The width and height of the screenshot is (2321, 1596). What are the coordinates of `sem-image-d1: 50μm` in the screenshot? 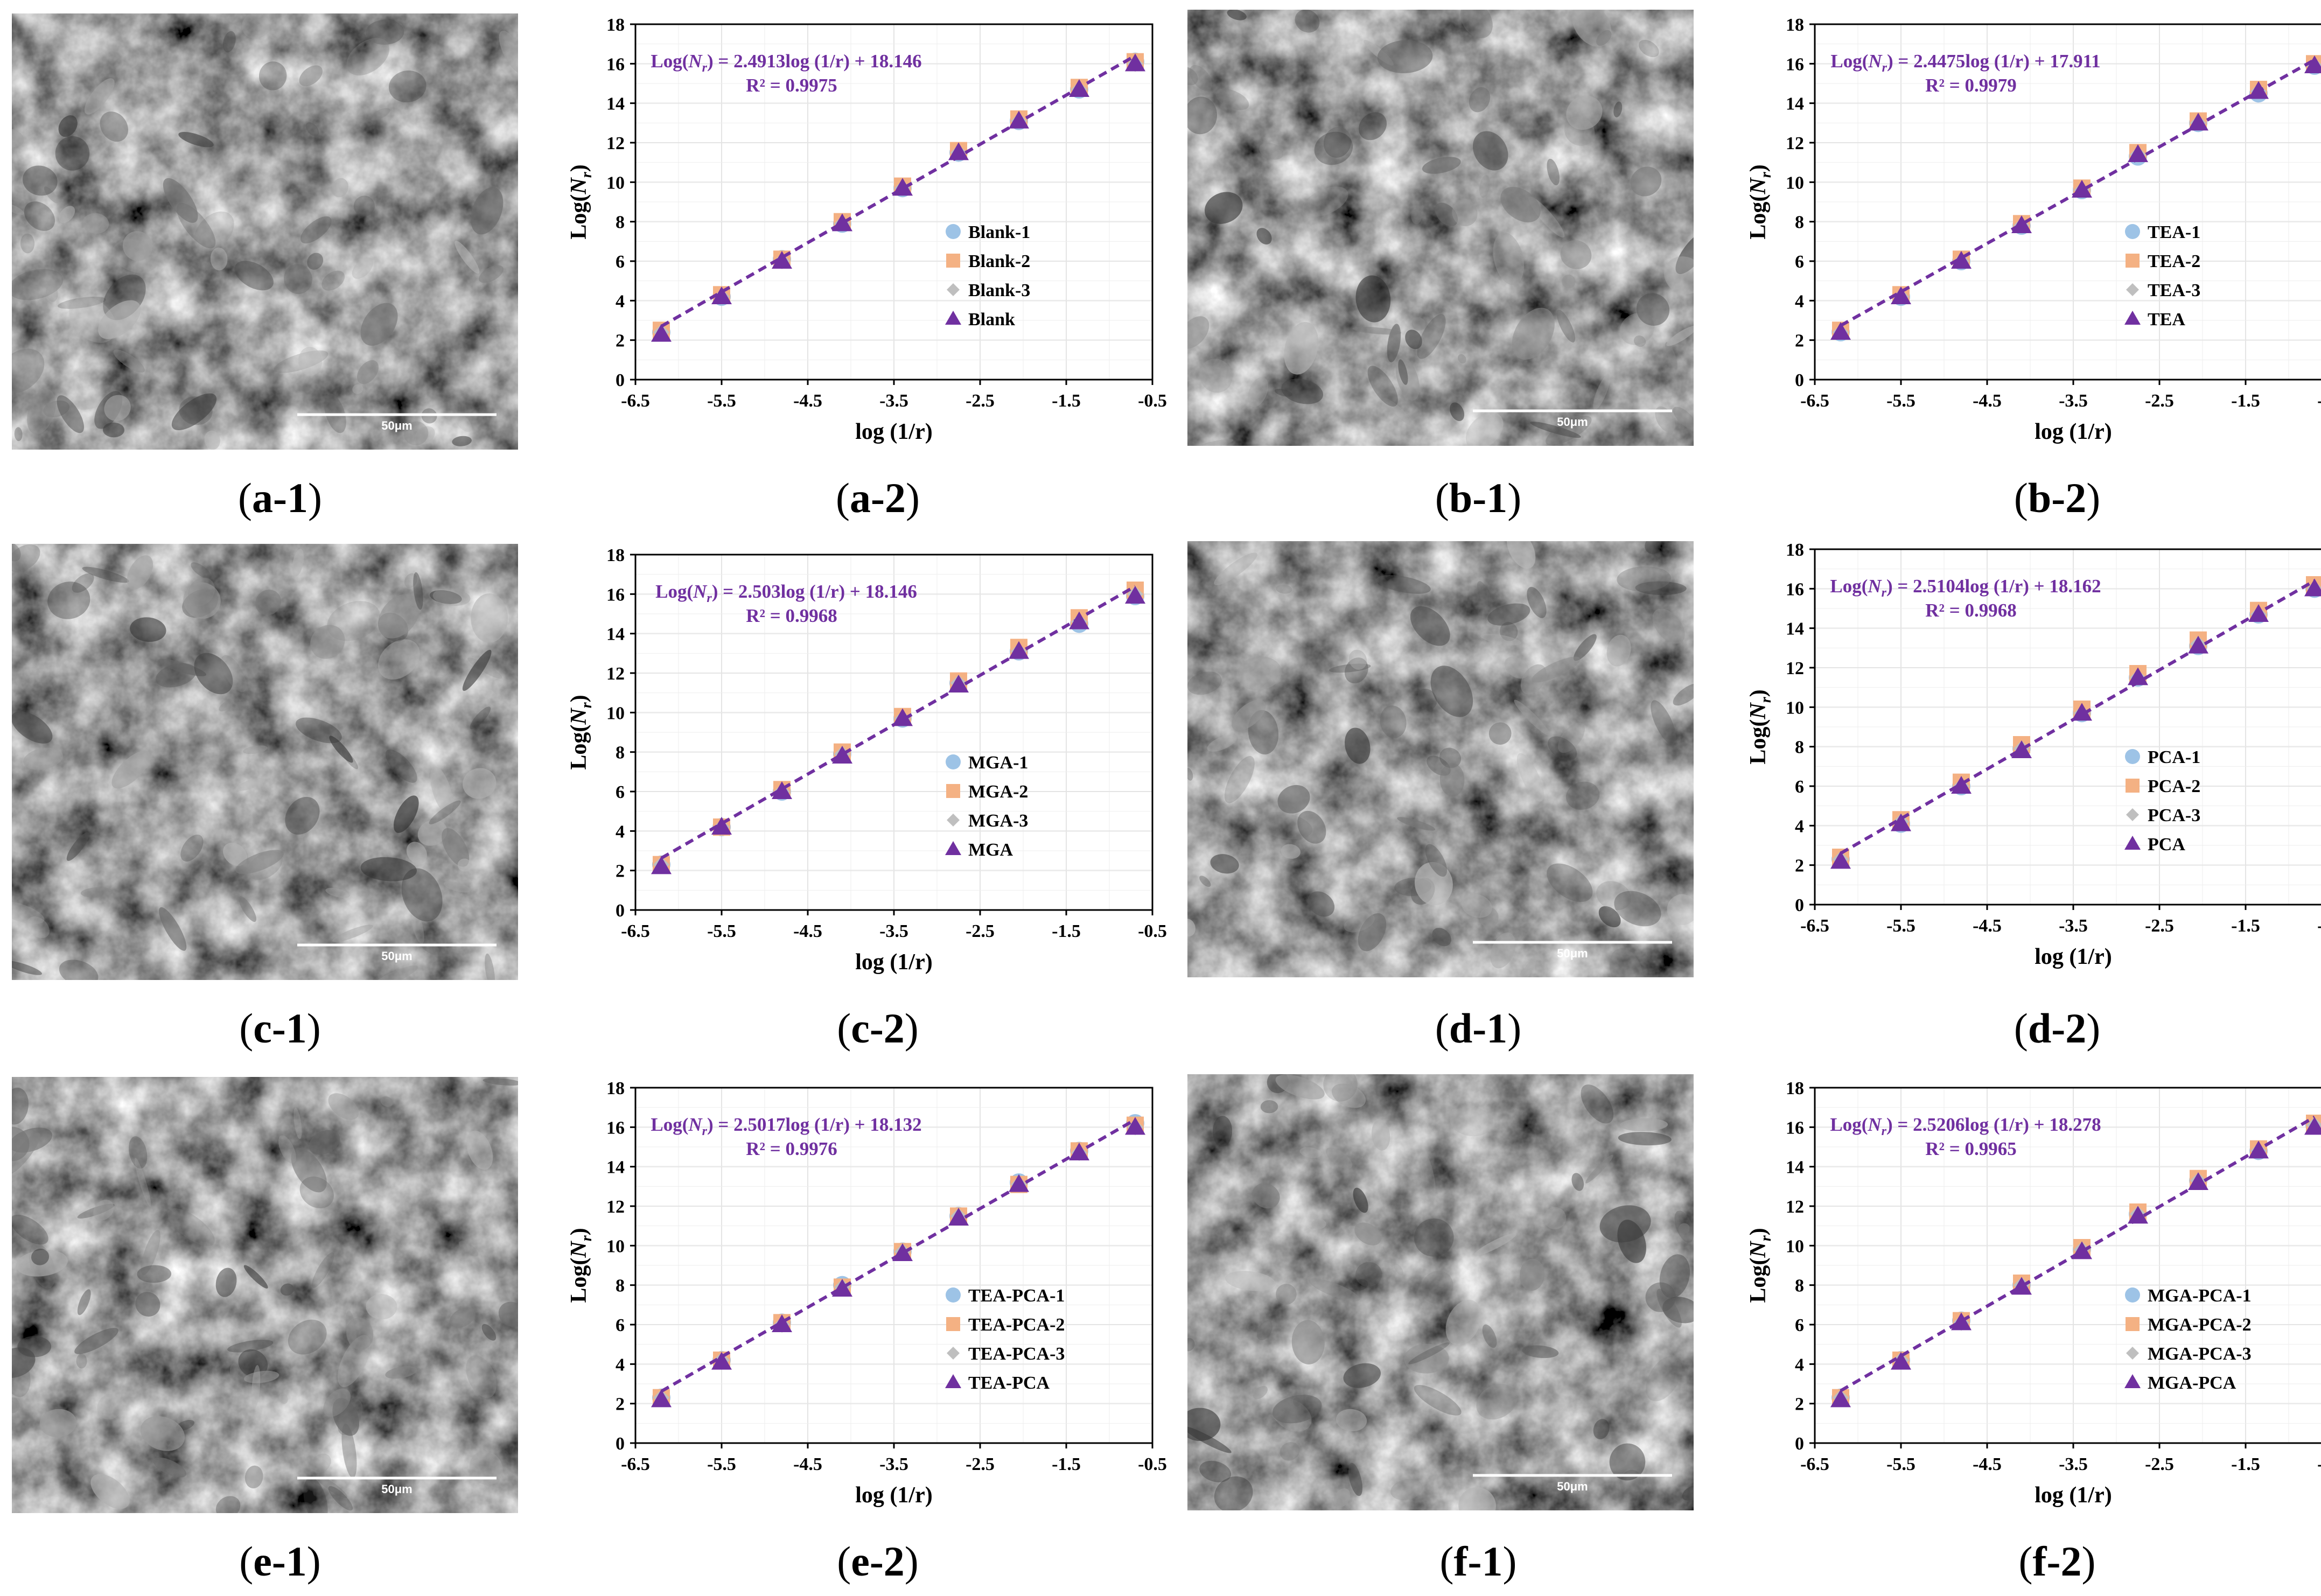 It's located at (1440, 759).